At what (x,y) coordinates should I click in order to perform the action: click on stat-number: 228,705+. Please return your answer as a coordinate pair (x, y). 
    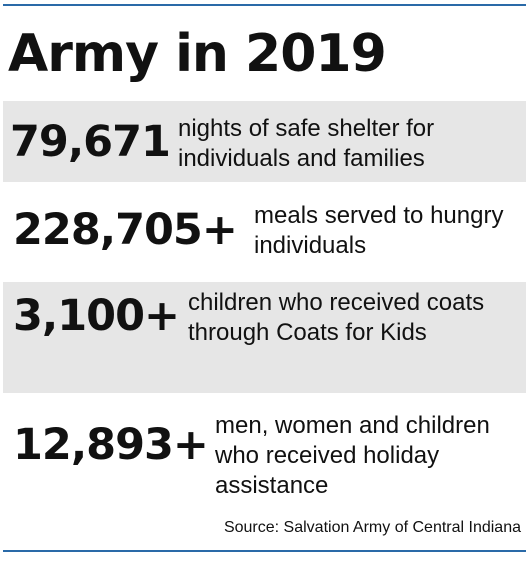
    Looking at the image, I should click on (125, 230).